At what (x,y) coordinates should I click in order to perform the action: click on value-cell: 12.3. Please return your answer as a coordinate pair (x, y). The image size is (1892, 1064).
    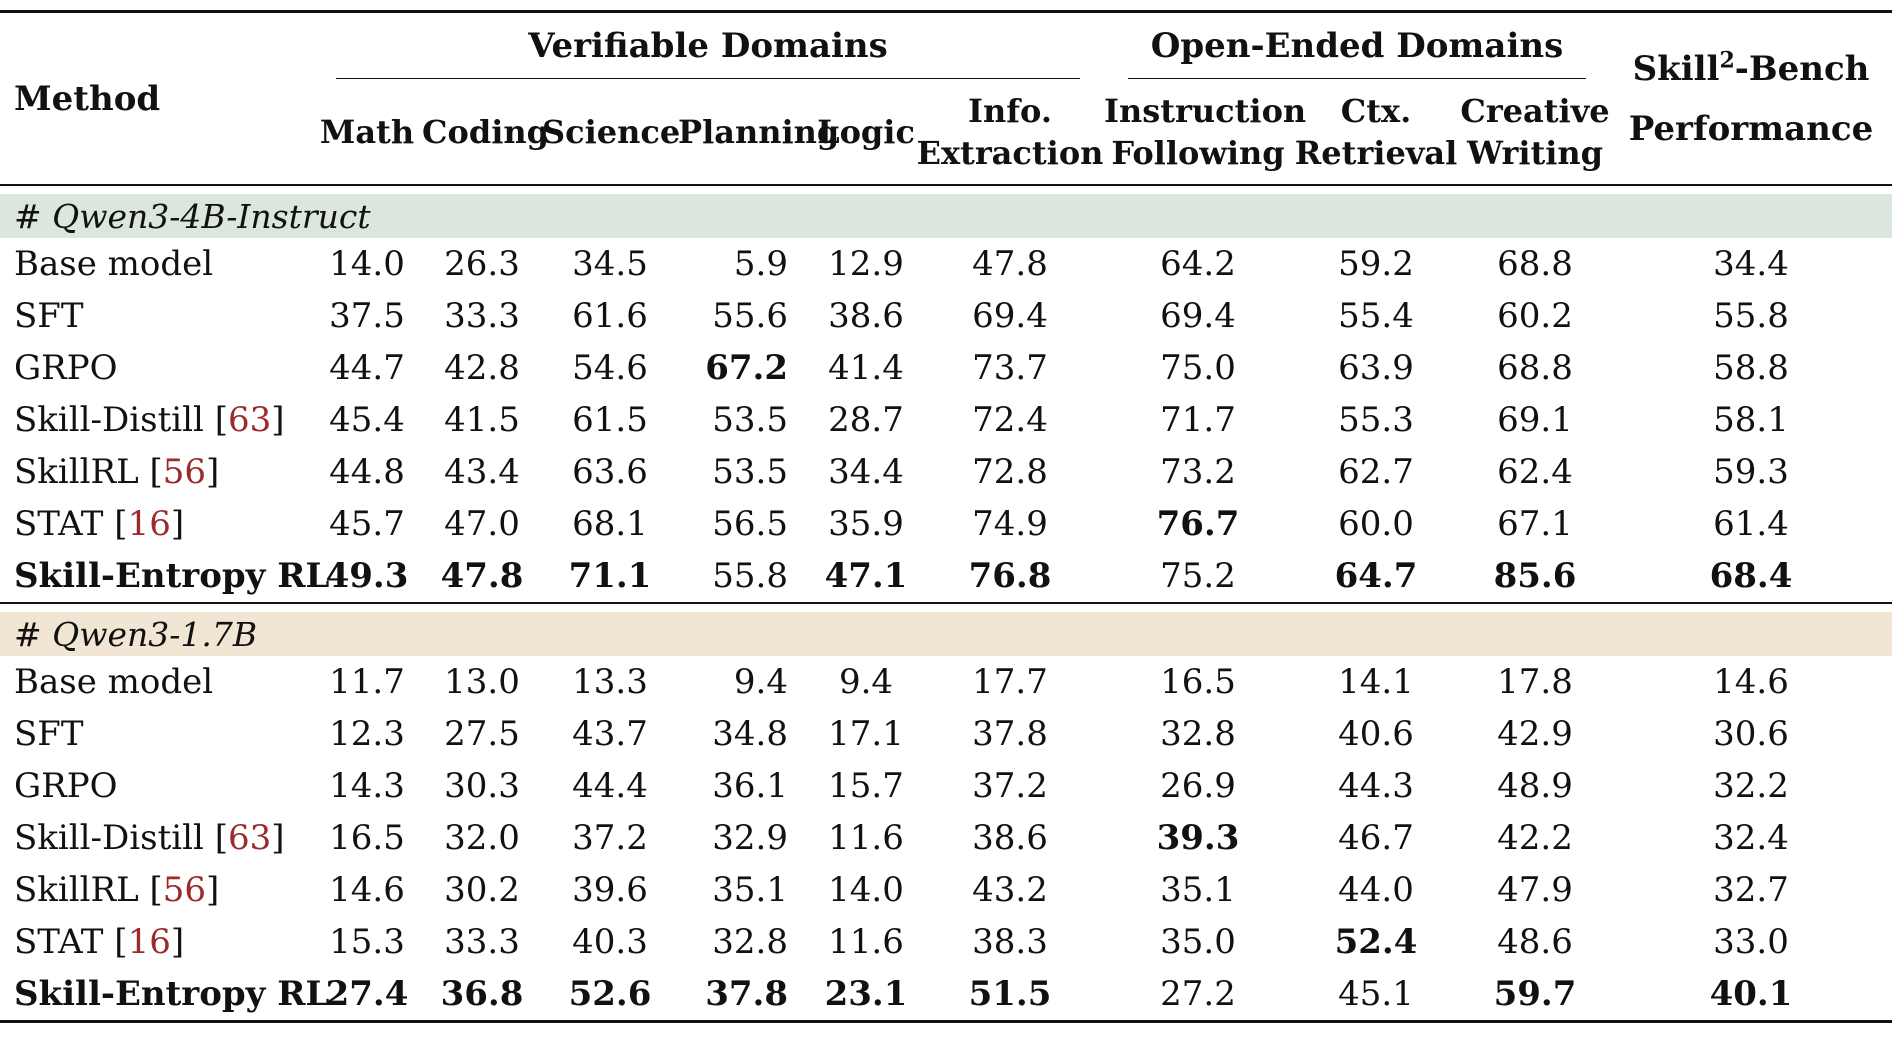
    Looking at the image, I should click on (367, 734).